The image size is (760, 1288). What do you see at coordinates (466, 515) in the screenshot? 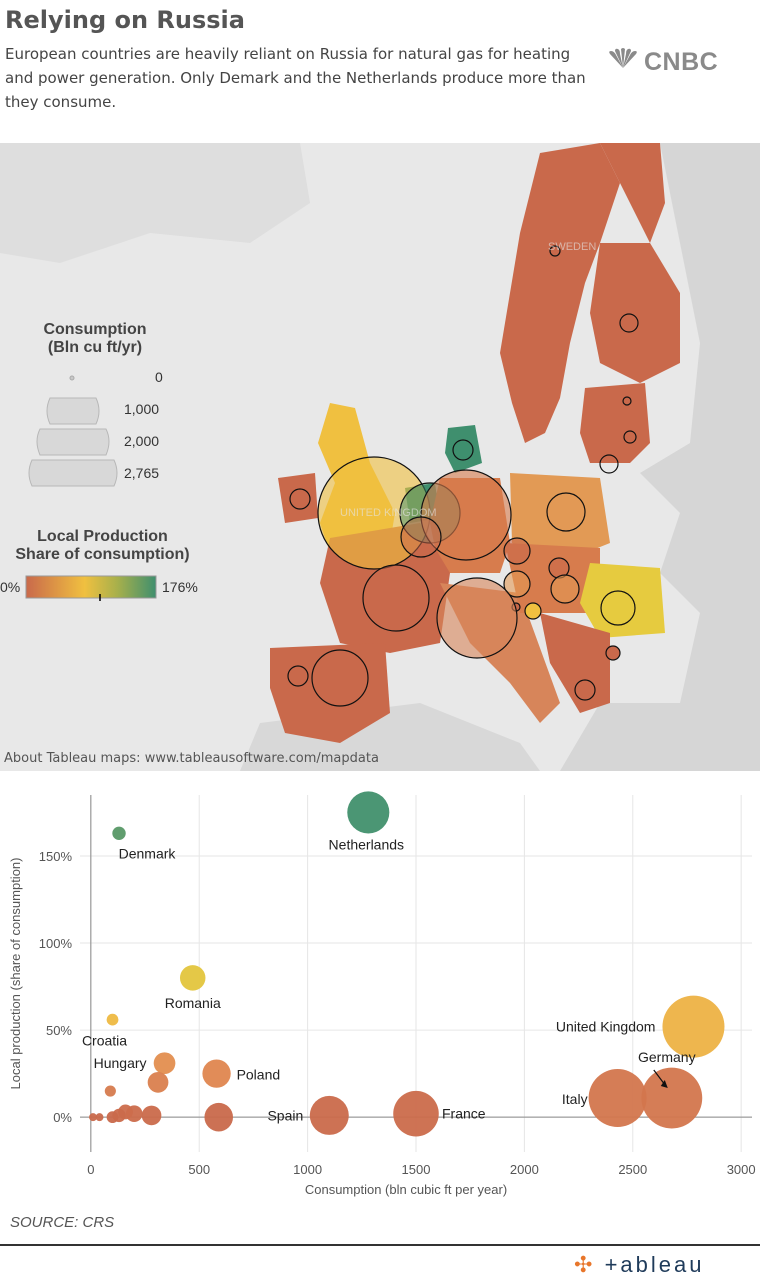
I see `bubble-germany` at bounding box center [466, 515].